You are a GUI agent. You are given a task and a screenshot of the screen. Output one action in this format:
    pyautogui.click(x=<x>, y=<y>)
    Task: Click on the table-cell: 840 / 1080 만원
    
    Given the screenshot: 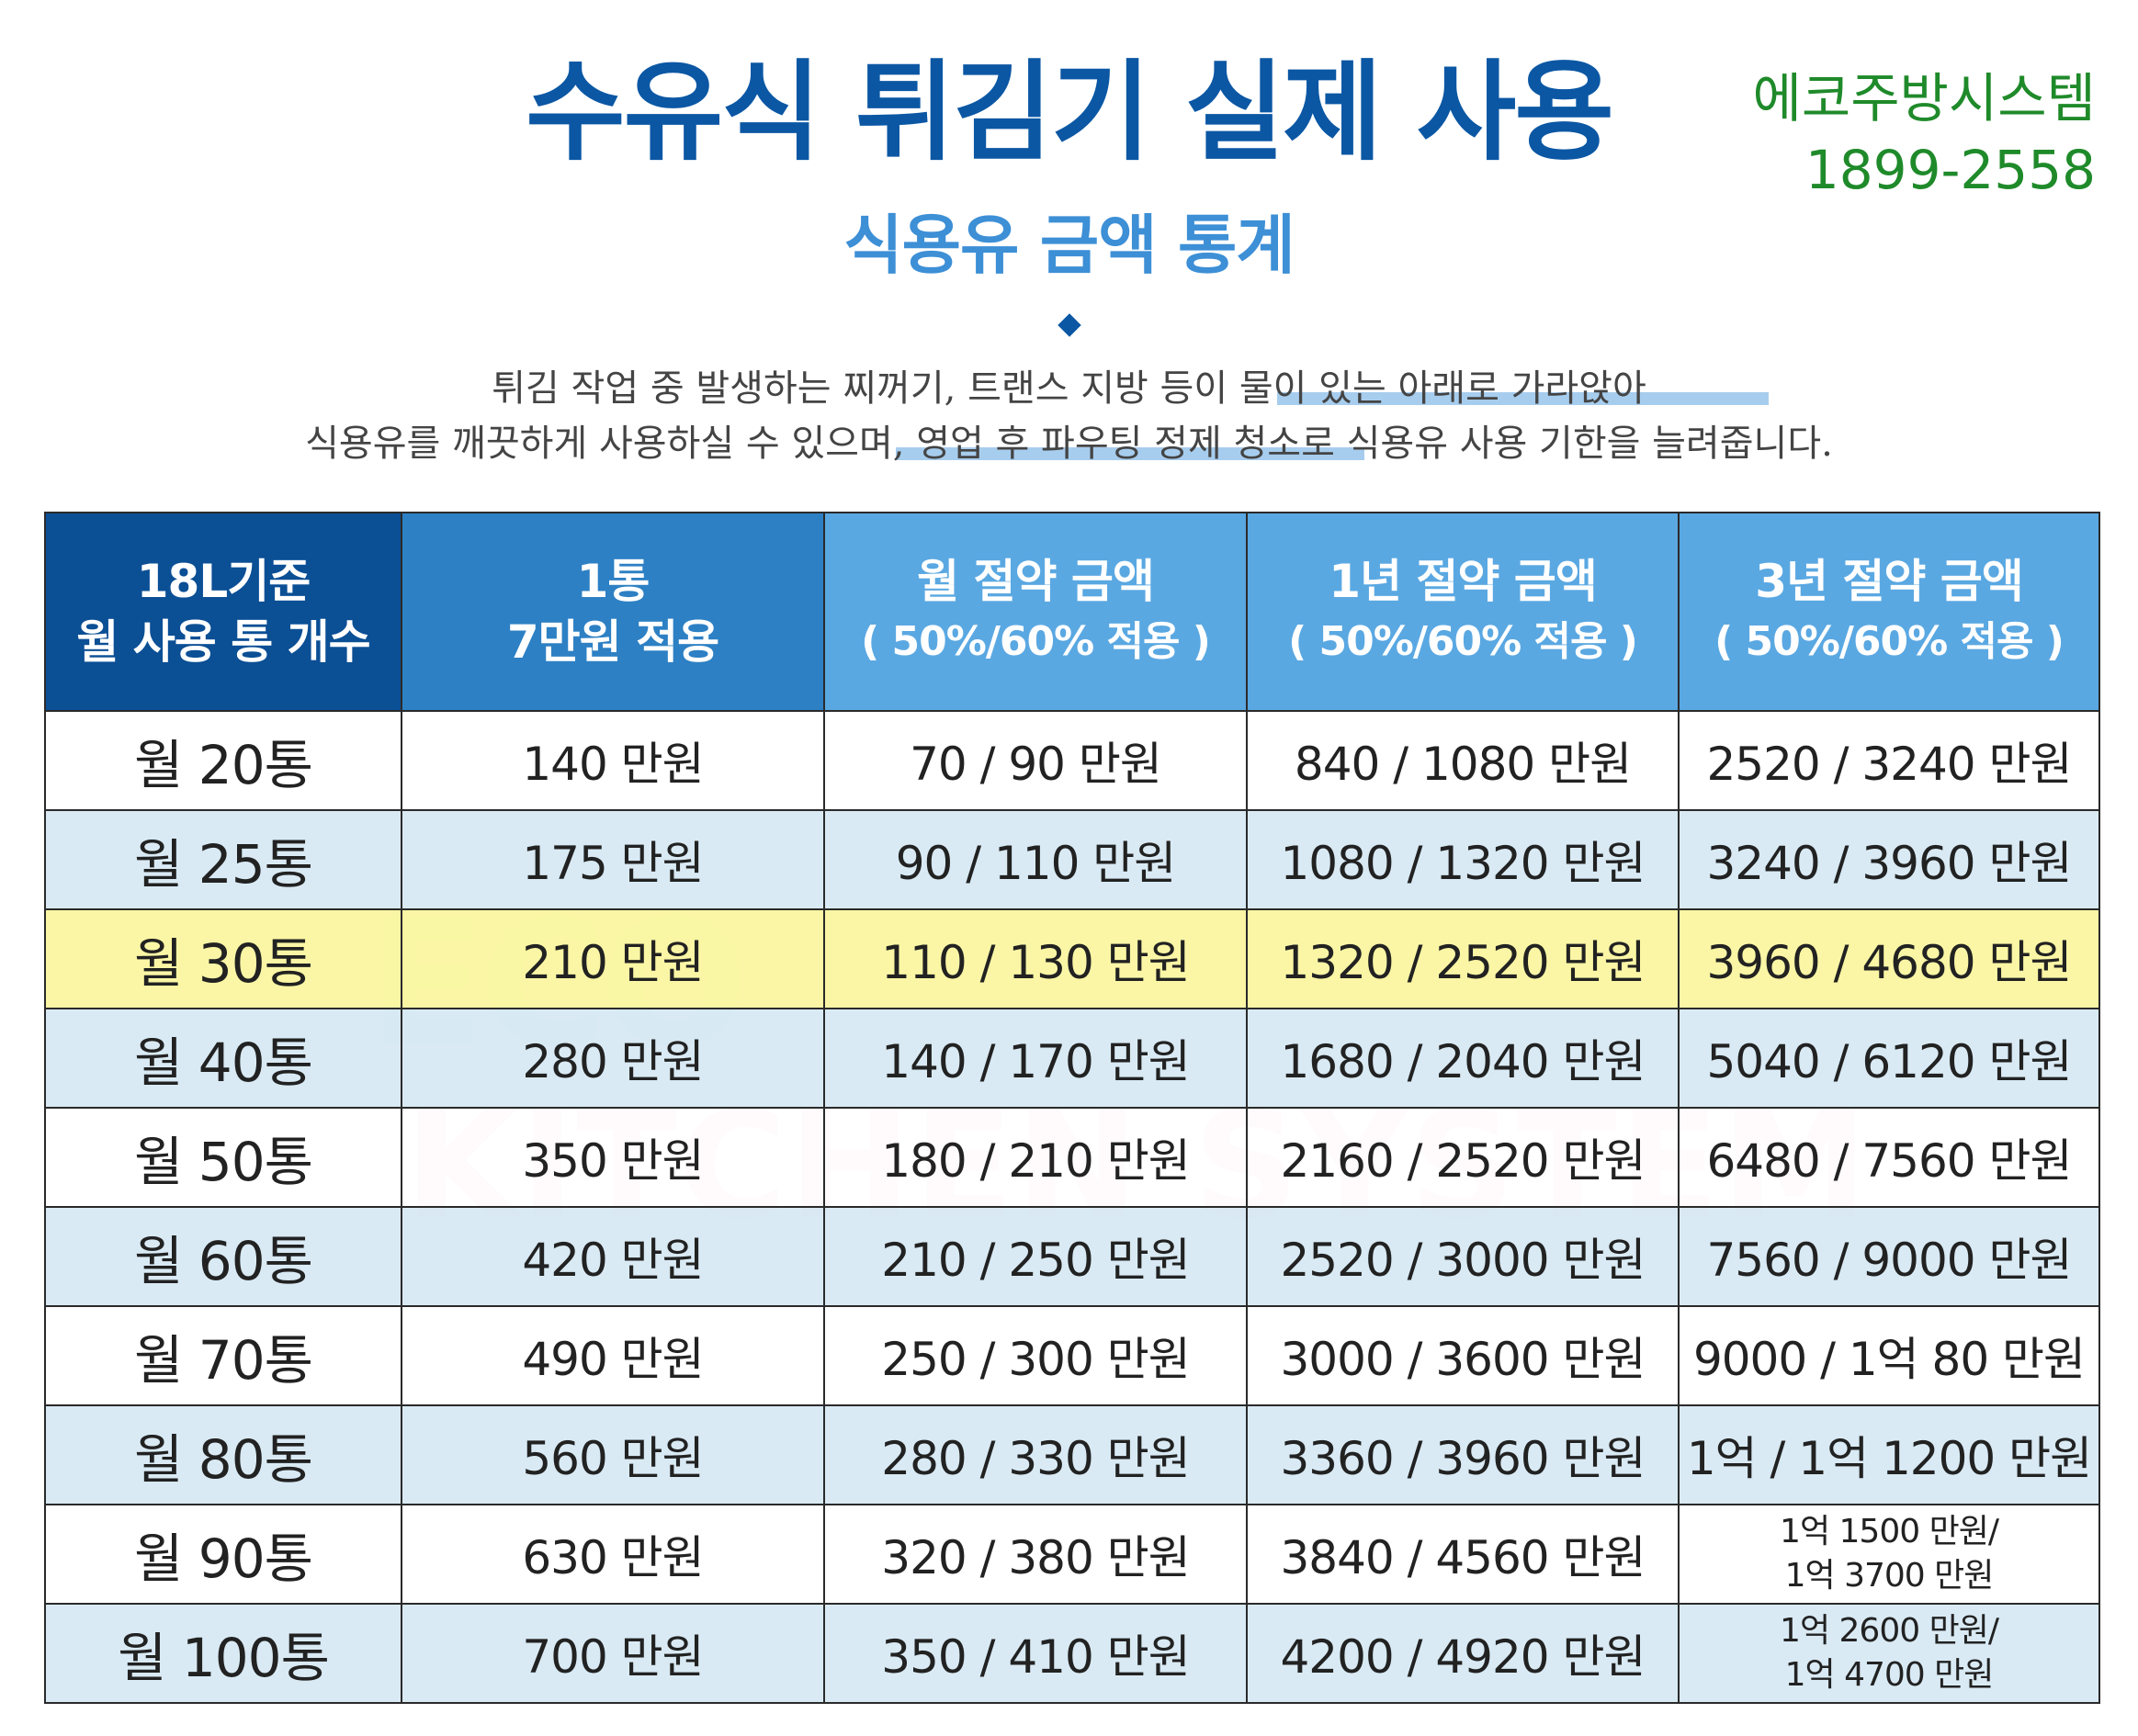 What is the action you would take?
    pyautogui.click(x=1463, y=760)
    